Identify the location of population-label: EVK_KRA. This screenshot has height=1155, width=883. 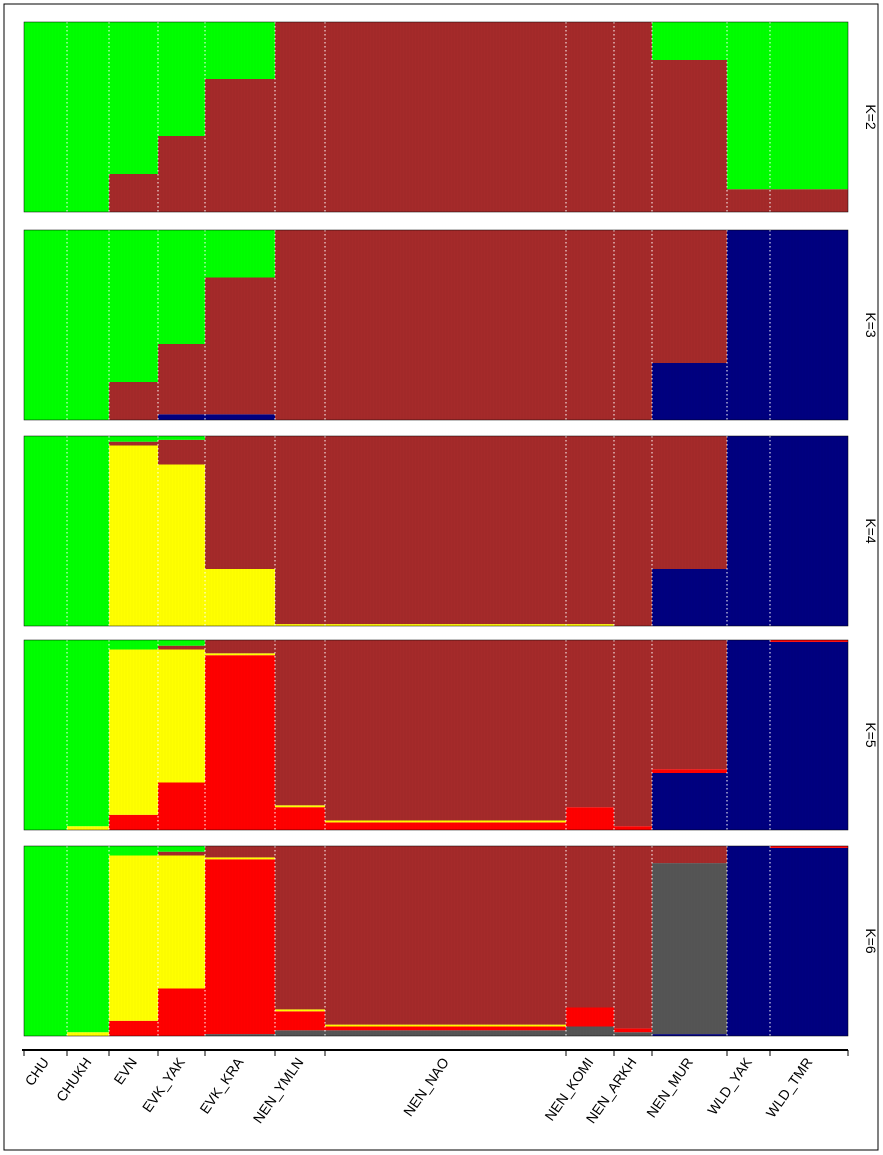
(221, 1085).